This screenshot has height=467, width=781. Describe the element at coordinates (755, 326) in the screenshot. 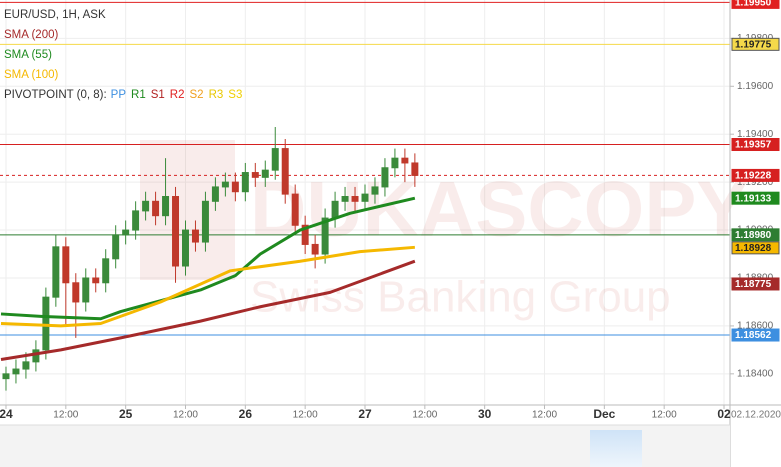

I see `y-tick-label: 1.18600` at that location.